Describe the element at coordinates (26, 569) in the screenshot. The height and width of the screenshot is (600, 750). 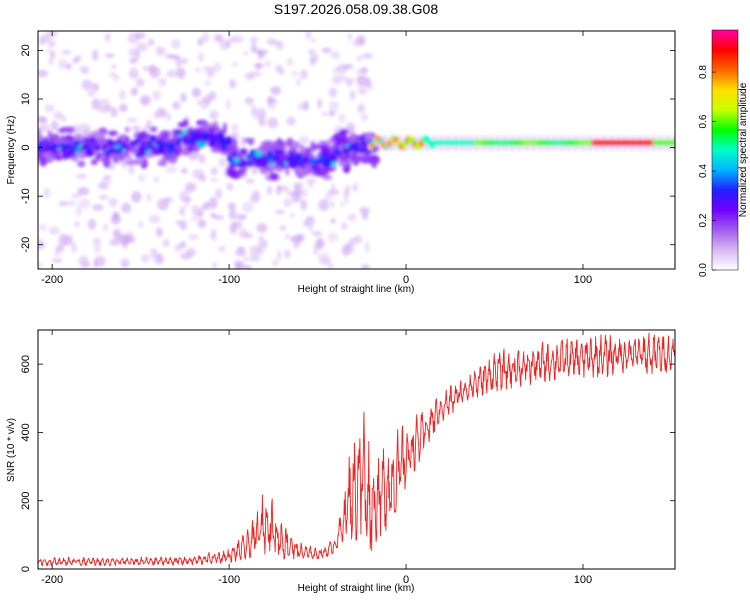
I see `y-tick-label: 0` at that location.